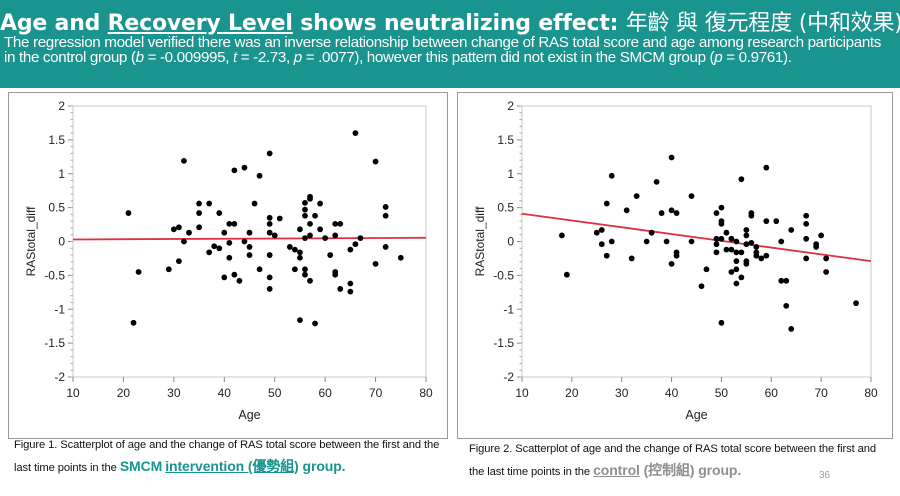 Image resolution: width=900 pixels, height=496 pixels. Describe the element at coordinates (232, 466) in the screenshot. I see `caption-highlight-intervention: intervention (優勢組)` at that location.